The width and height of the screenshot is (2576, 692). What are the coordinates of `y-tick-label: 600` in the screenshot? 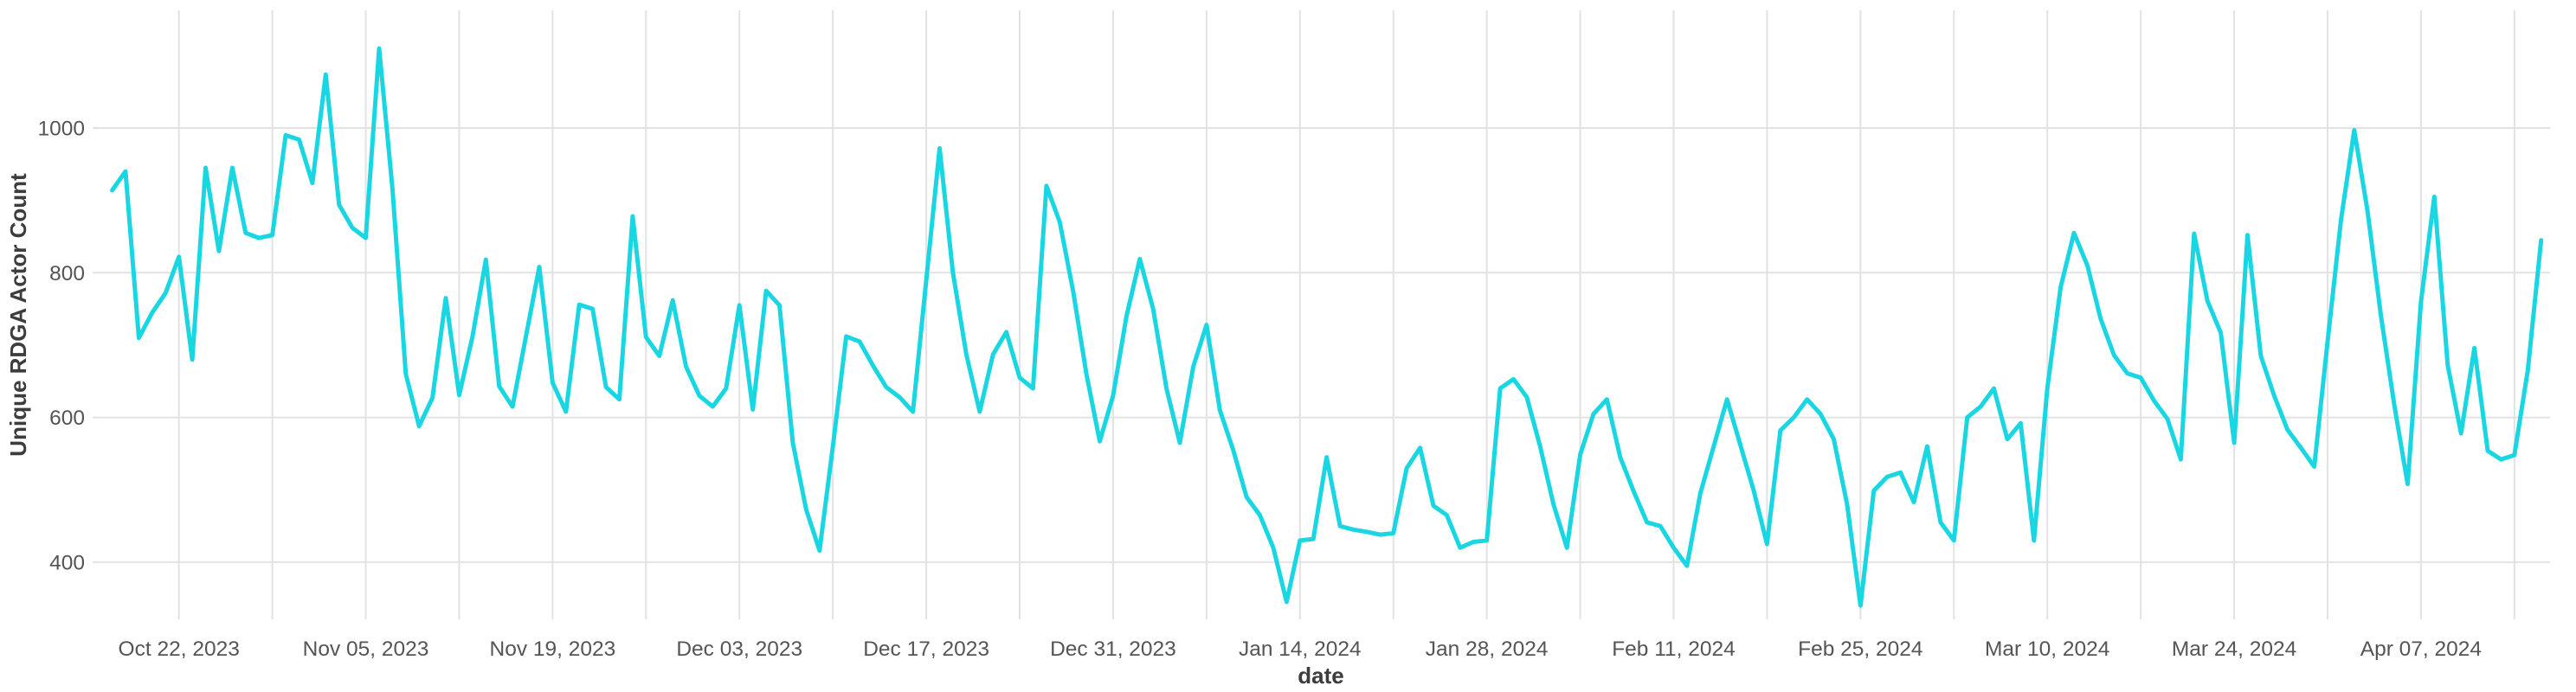 It's located at (67, 418).